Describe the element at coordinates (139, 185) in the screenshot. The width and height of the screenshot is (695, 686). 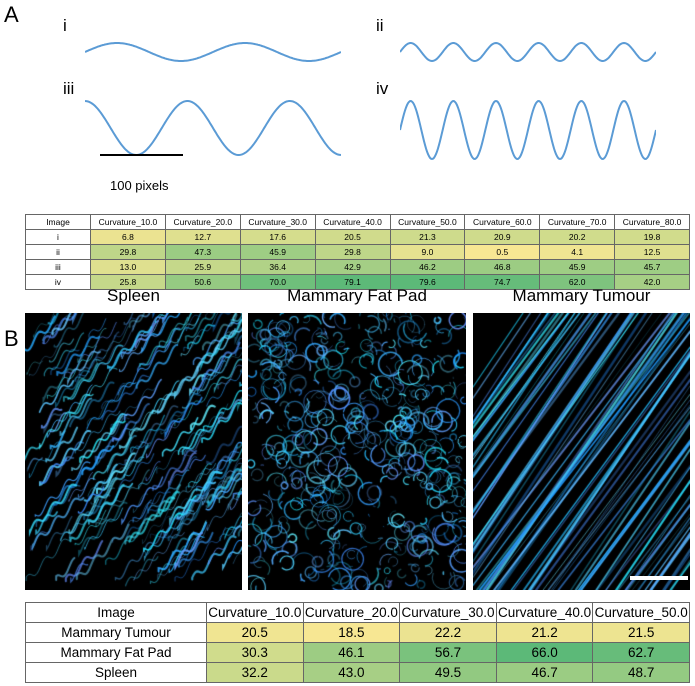
I see `scale-bar-label: 100 pixels` at that location.